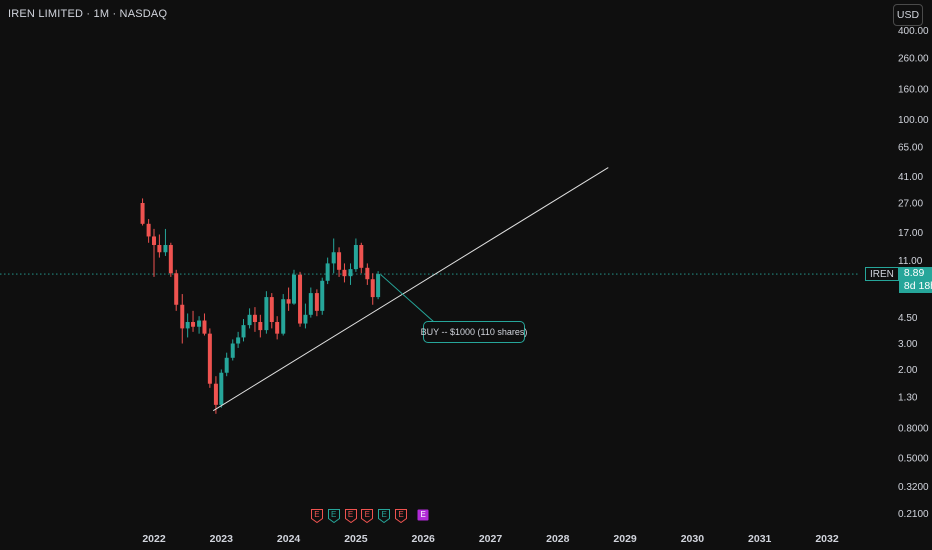  I want to click on year-tick-label: 2028, so click(558, 539).